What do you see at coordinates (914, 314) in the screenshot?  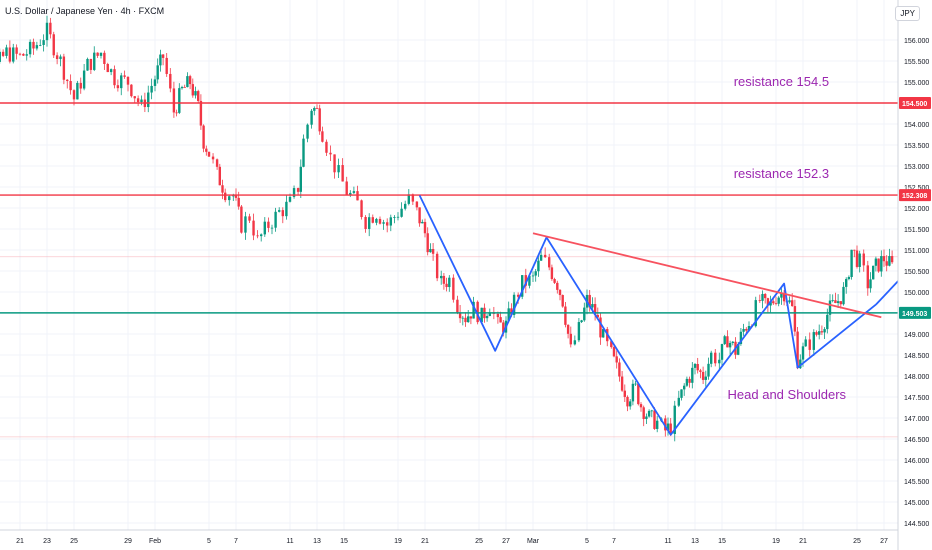 I see `level-price-label: 149.503` at bounding box center [914, 314].